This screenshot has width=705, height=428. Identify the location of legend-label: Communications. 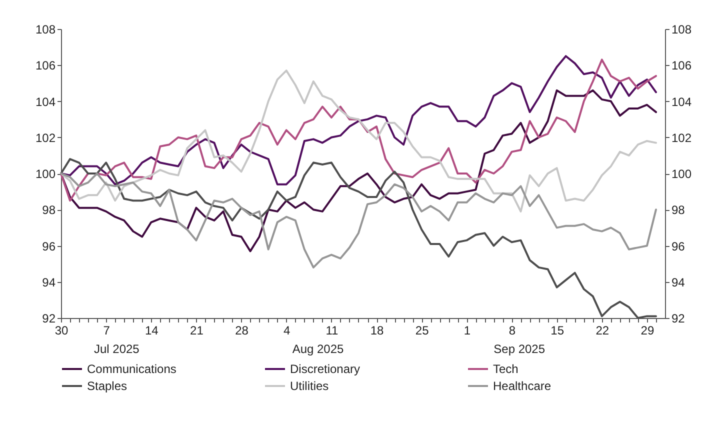
(131, 369).